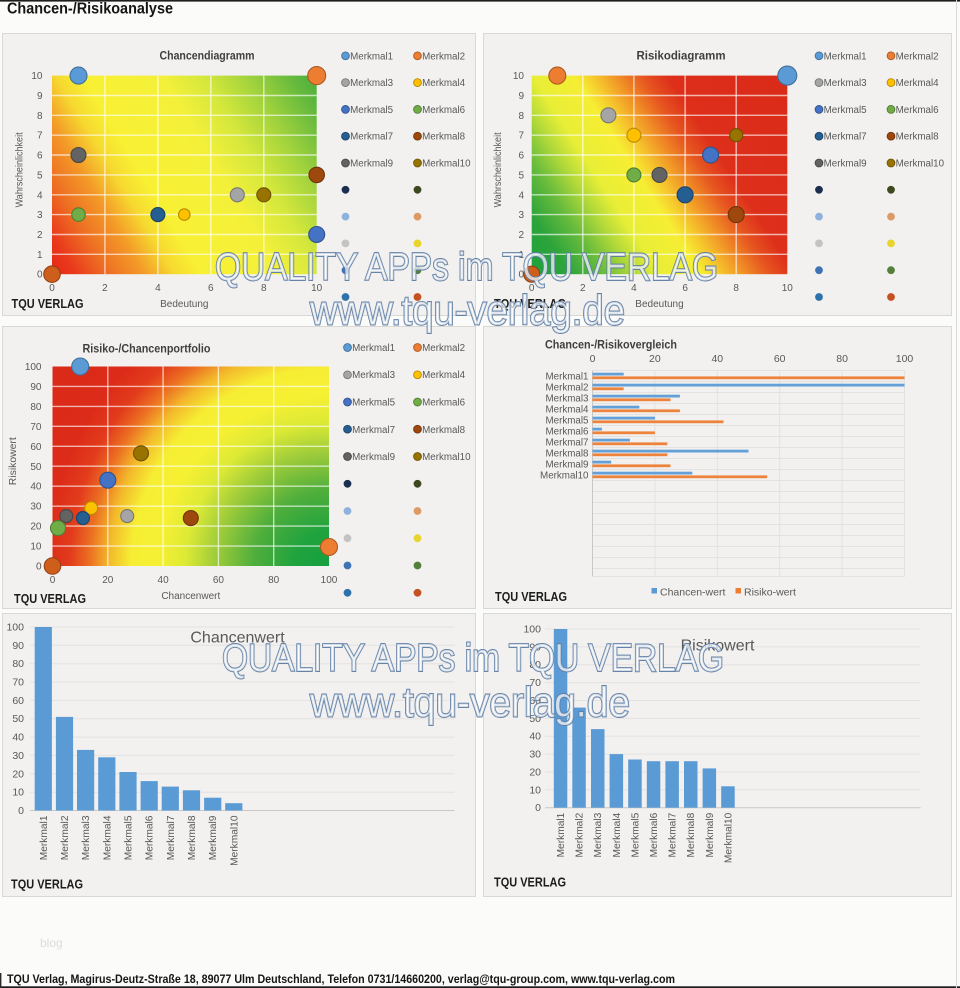 The image size is (960, 988). What do you see at coordinates (521, 215) in the screenshot?
I see `svg-text: 3` at bounding box center [521, 215].